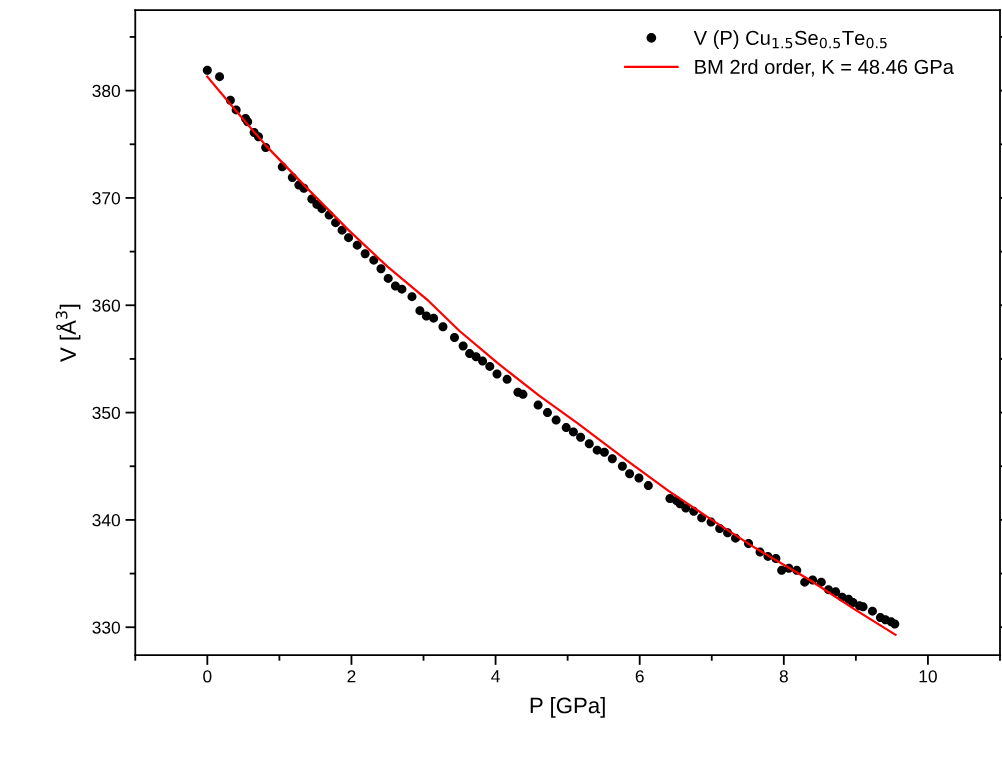 The image size is (1002, 779). I want to click on y-tick-label: 350, so click(106, 413).